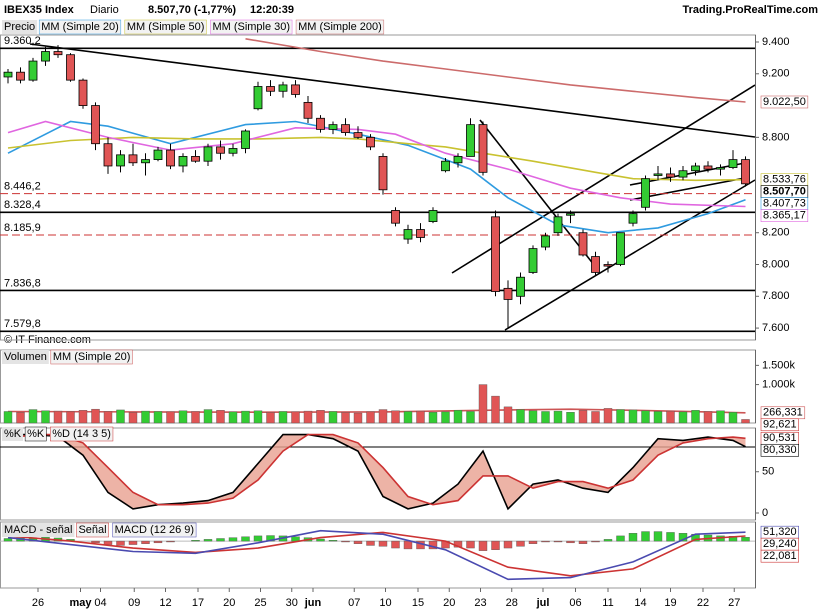 The image size is (824, 612). What do you see at coordinates (543, 603) in the screenshot?
I see `x-tick-label: jul` at bounding box center [543, 603].